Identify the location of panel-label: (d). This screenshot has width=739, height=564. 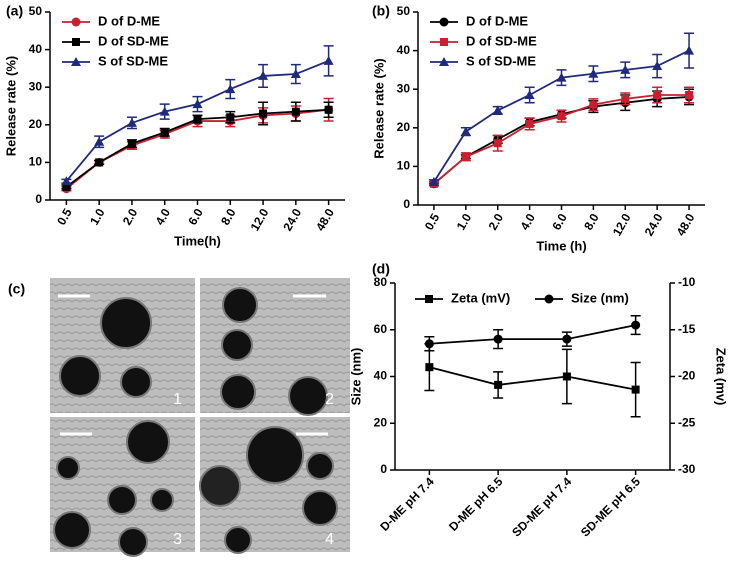
(381, 269).